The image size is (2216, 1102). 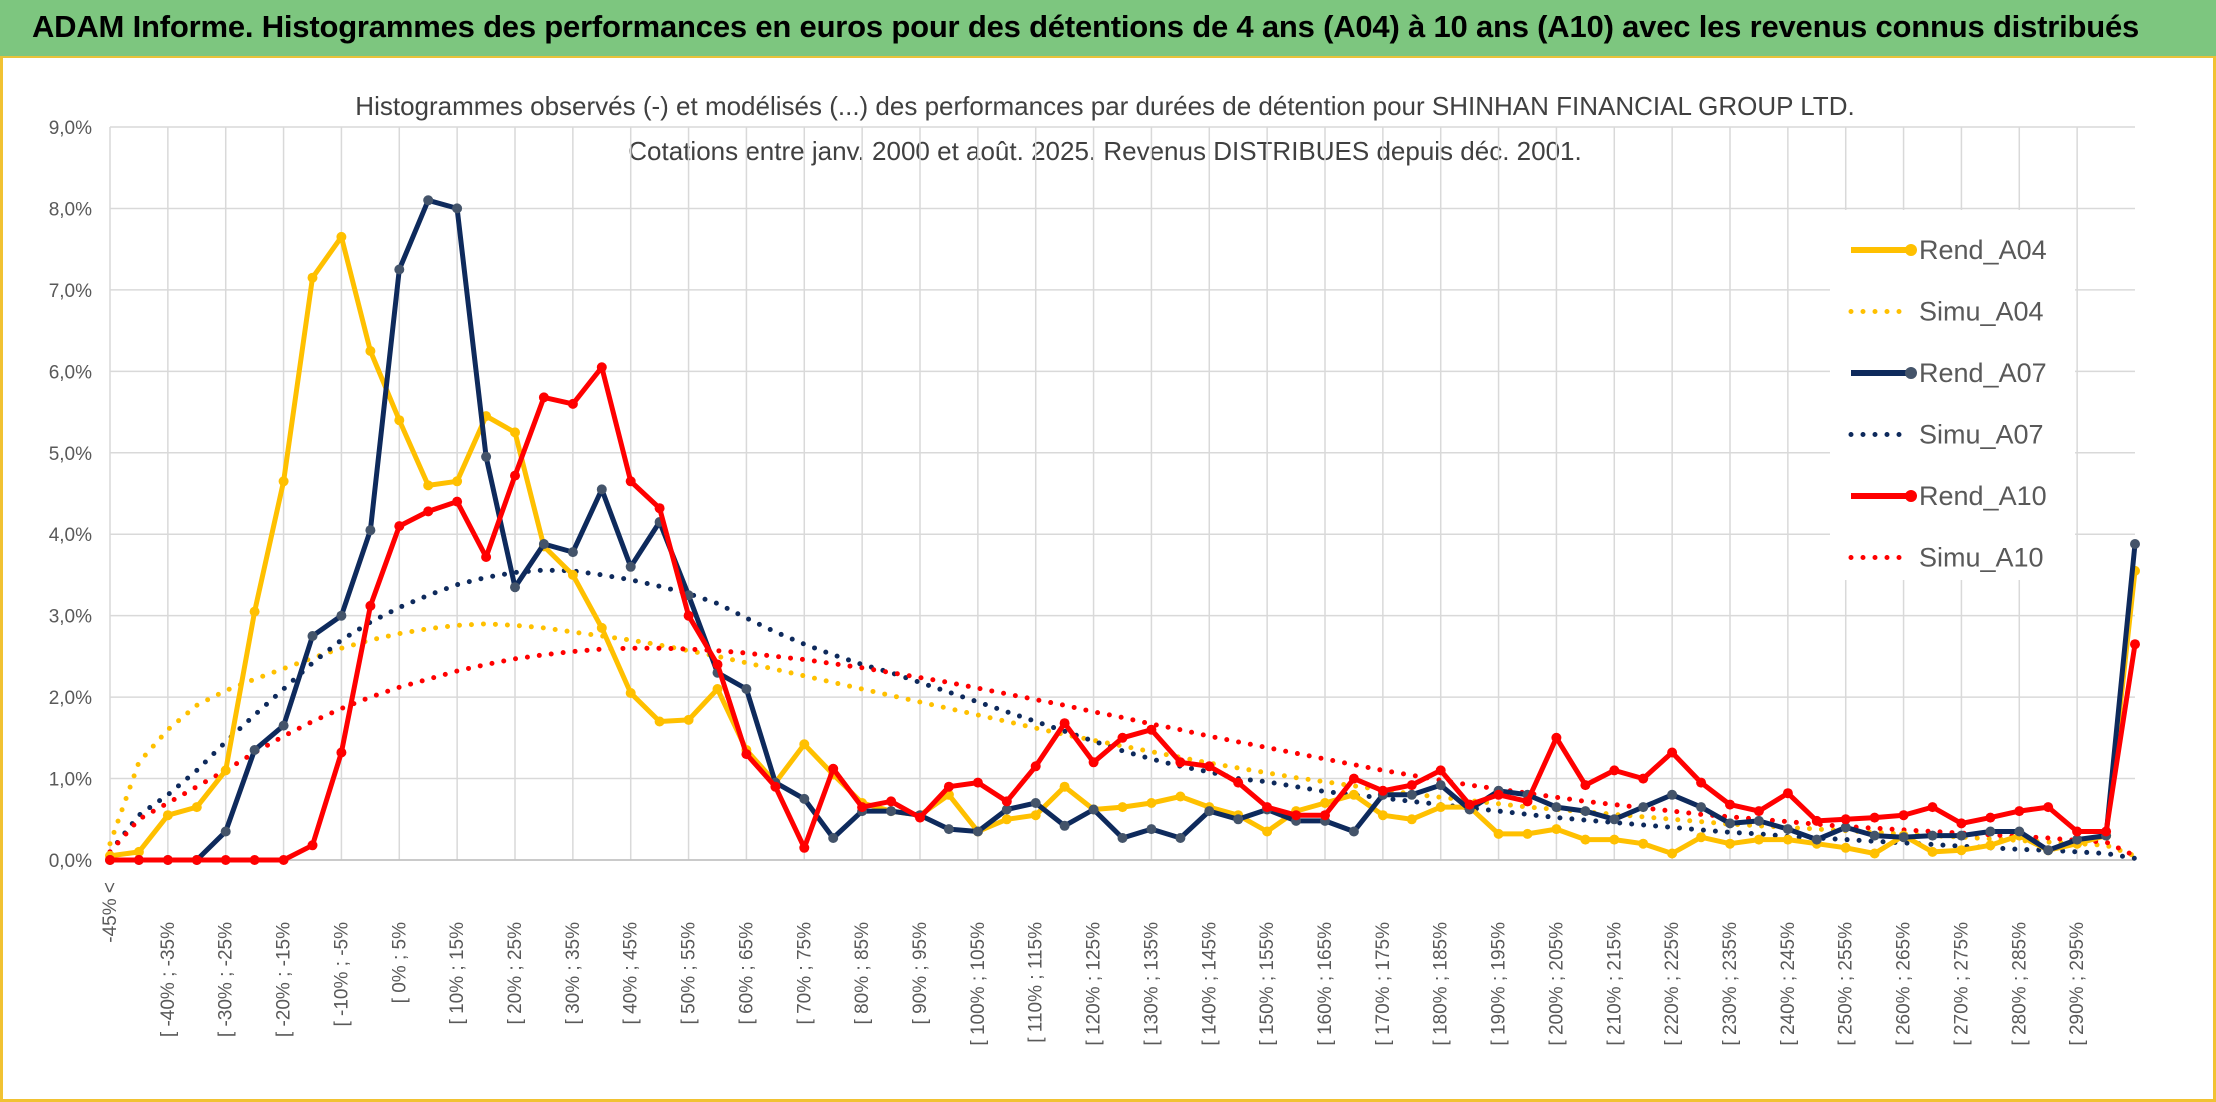 I want to click on legend-item: Simu_A10, so click(x=1946, y=558).